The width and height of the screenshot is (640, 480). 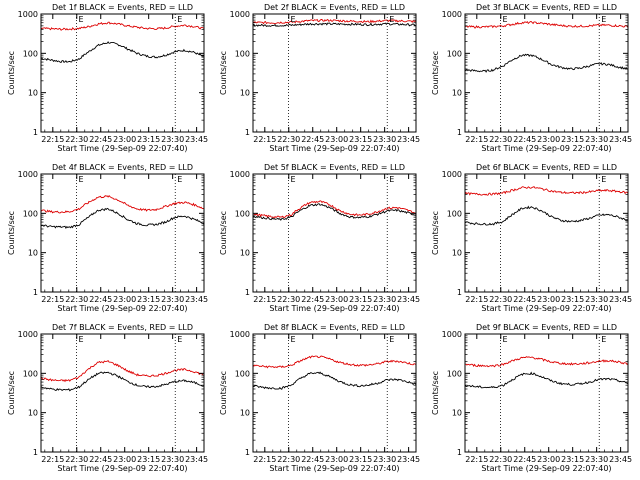 What do you see at coordinates (334, 7) in the screenshot?
I see `panel-title: Det 2f BLACK = Events, RED = LLD` at bounding box center [334, 7].